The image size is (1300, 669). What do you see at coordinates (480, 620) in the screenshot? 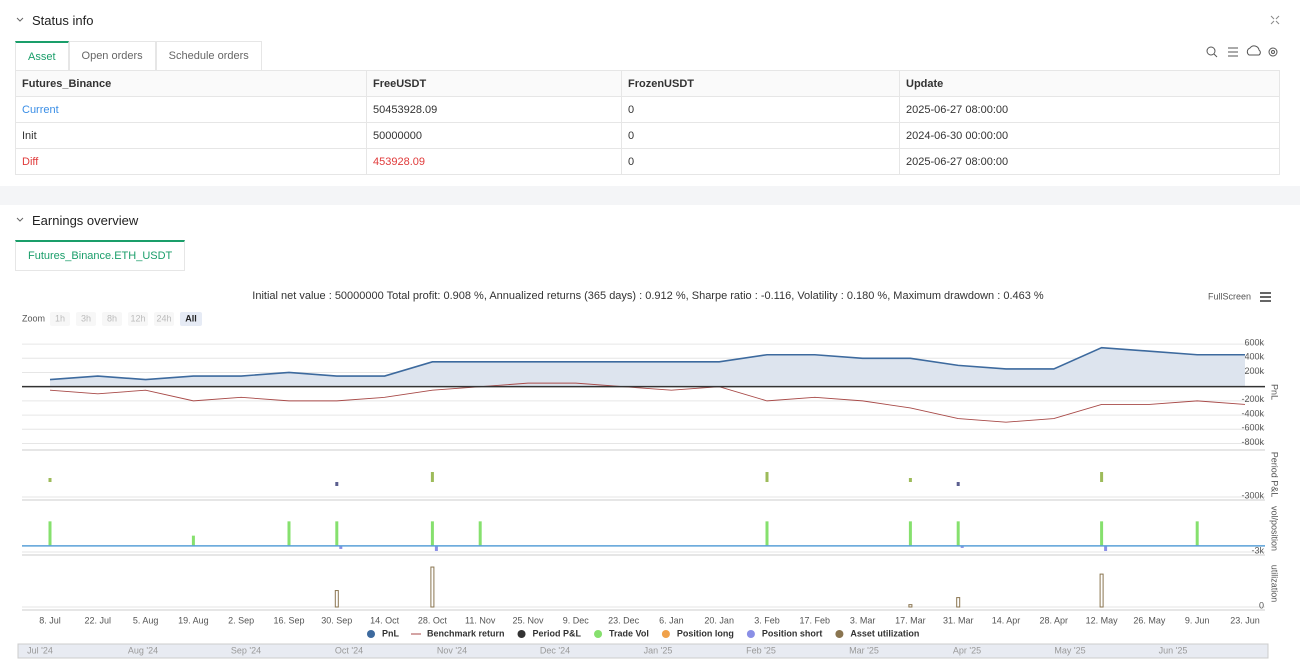
I see `x-tick-label: 11. Nov` at bounding box center [480, 620].